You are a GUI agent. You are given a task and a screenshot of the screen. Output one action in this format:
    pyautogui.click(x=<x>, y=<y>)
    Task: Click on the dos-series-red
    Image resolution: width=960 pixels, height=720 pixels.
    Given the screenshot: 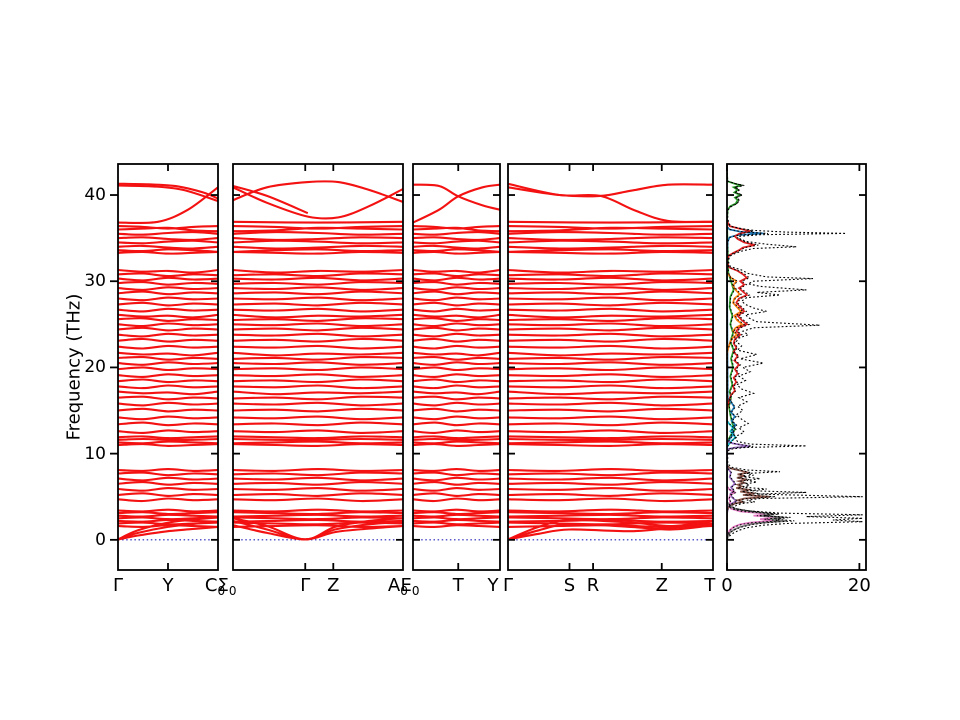 What is the action you would take?
    pyautogui.click(x=741, y=380)
    